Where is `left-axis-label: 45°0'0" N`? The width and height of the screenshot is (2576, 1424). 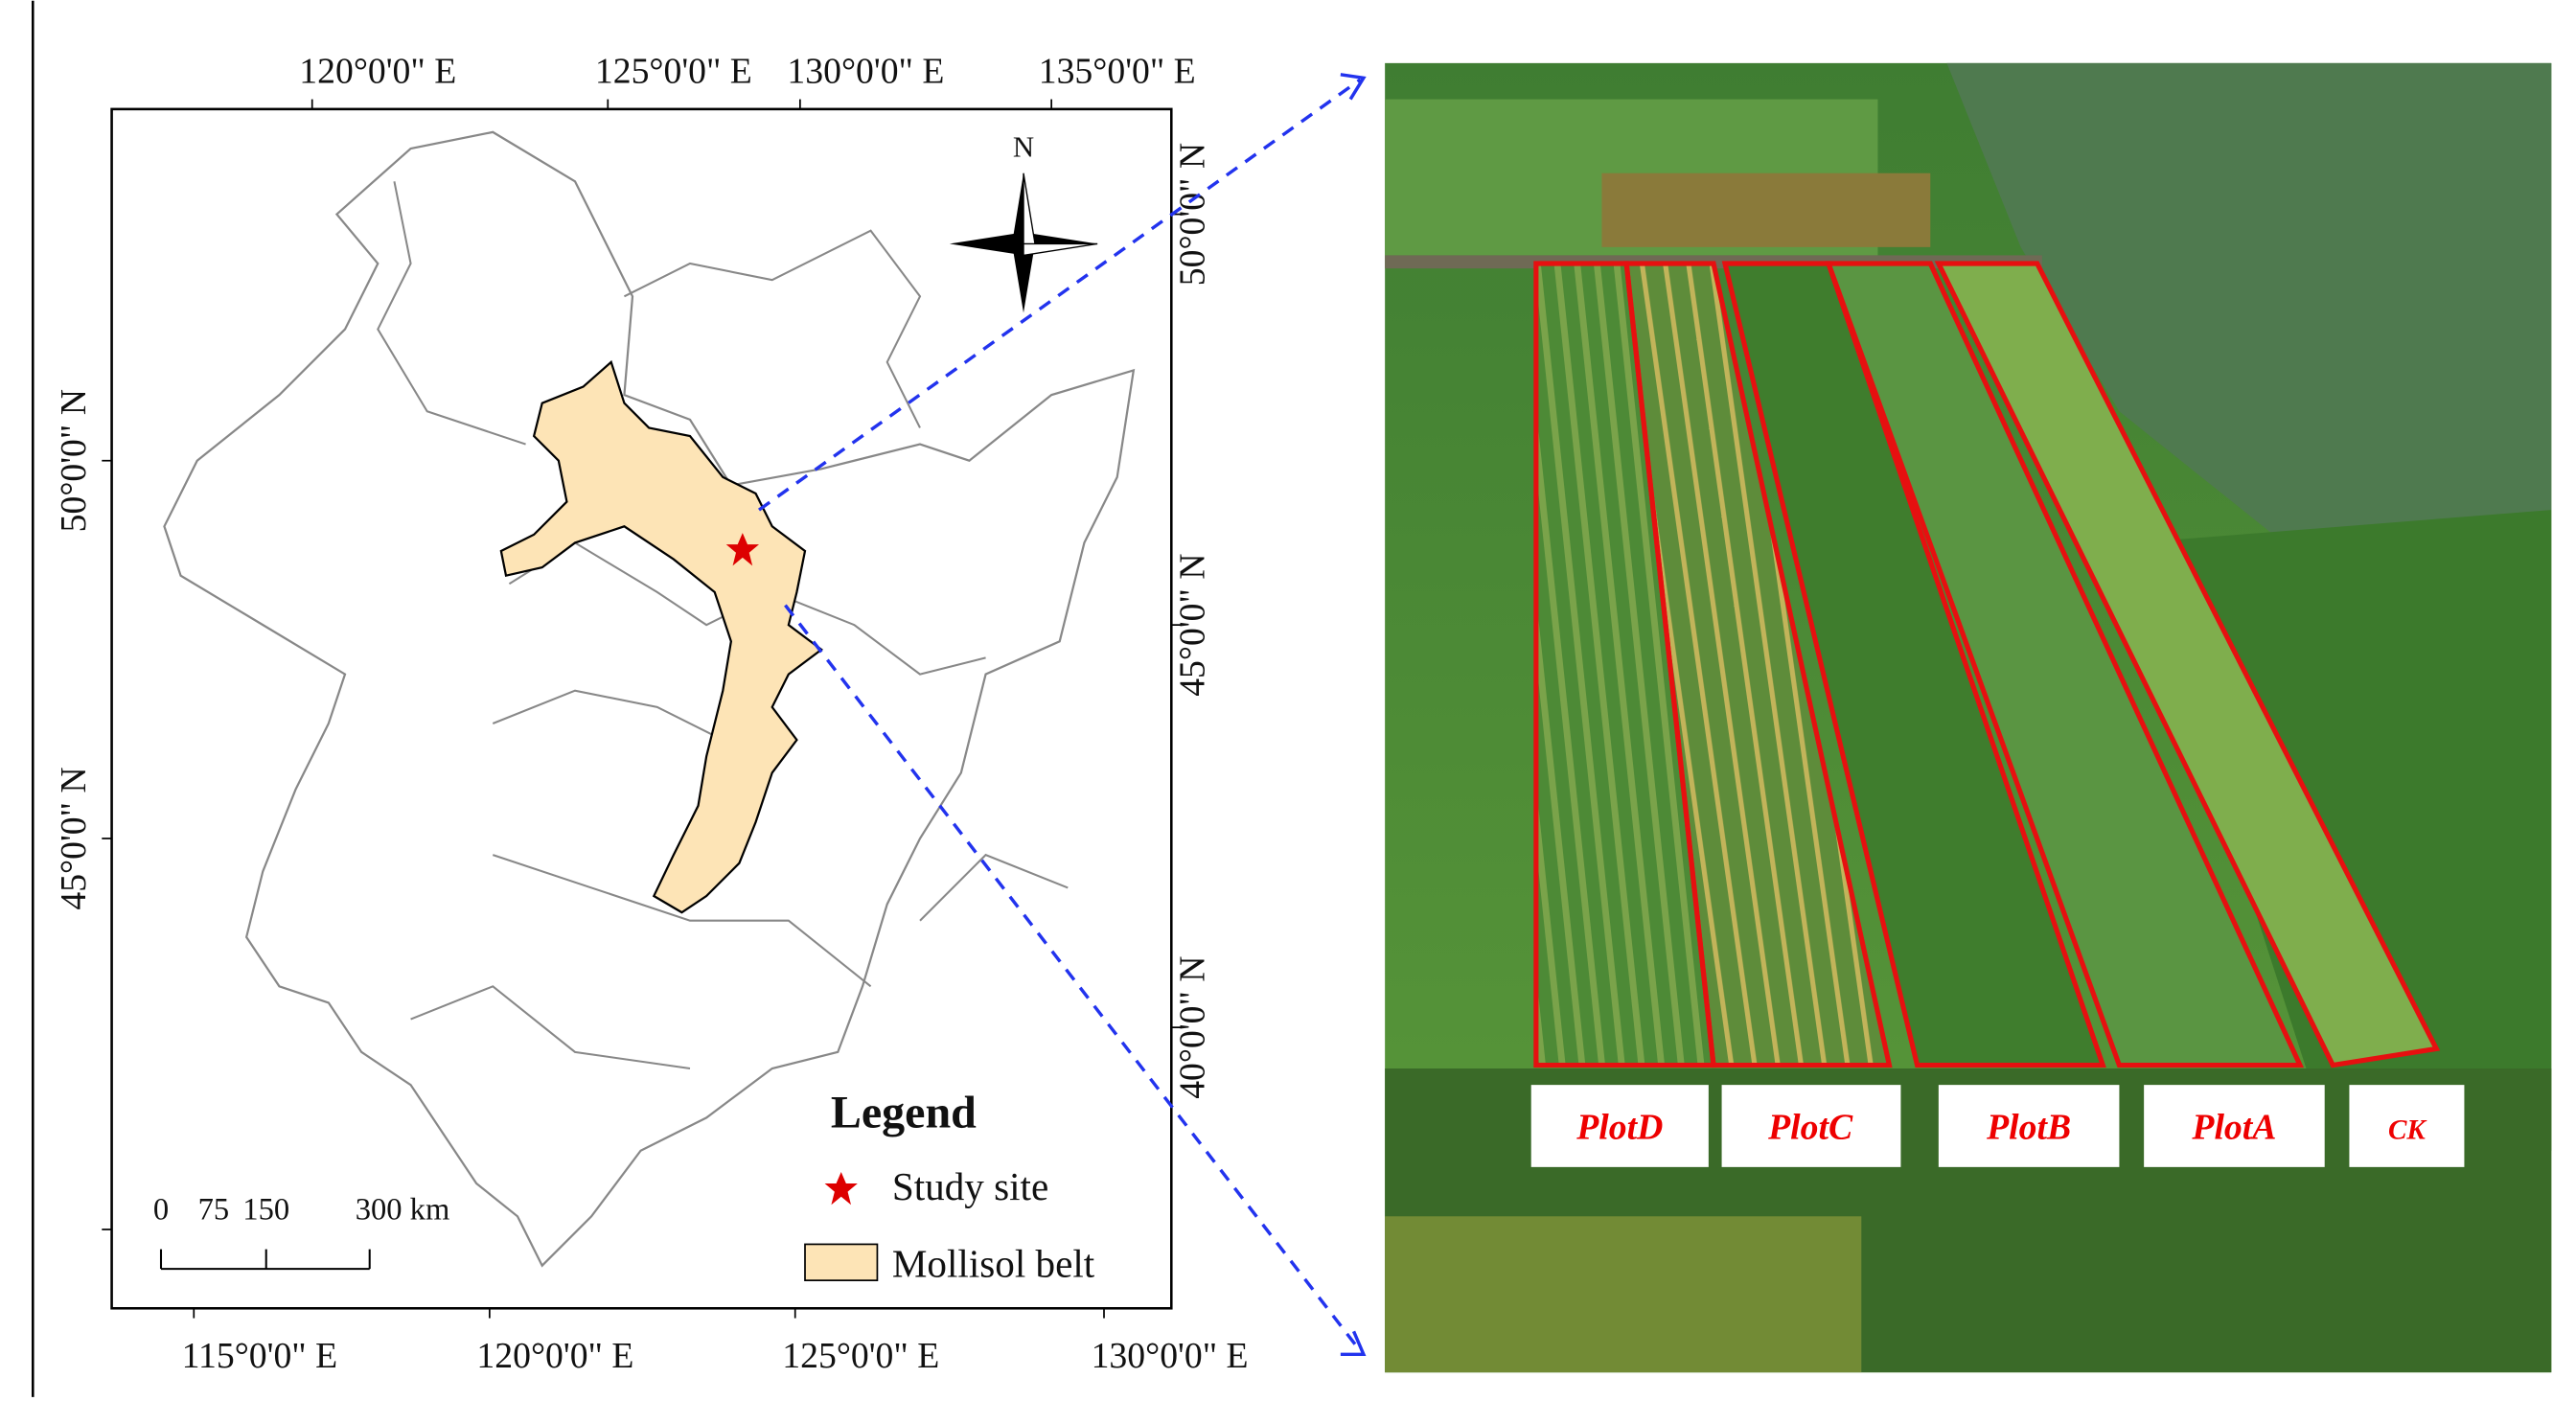
left-axis-label: 45°0'0" N is located at coordinates (74, 838).